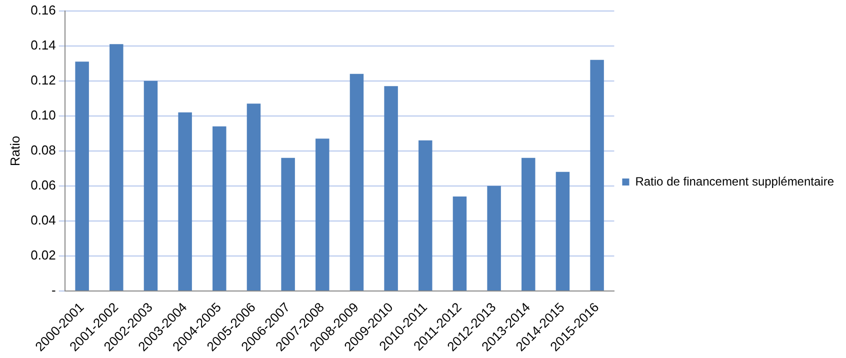  I want to click on y-tick-label: 0.16, so click(43, 10).